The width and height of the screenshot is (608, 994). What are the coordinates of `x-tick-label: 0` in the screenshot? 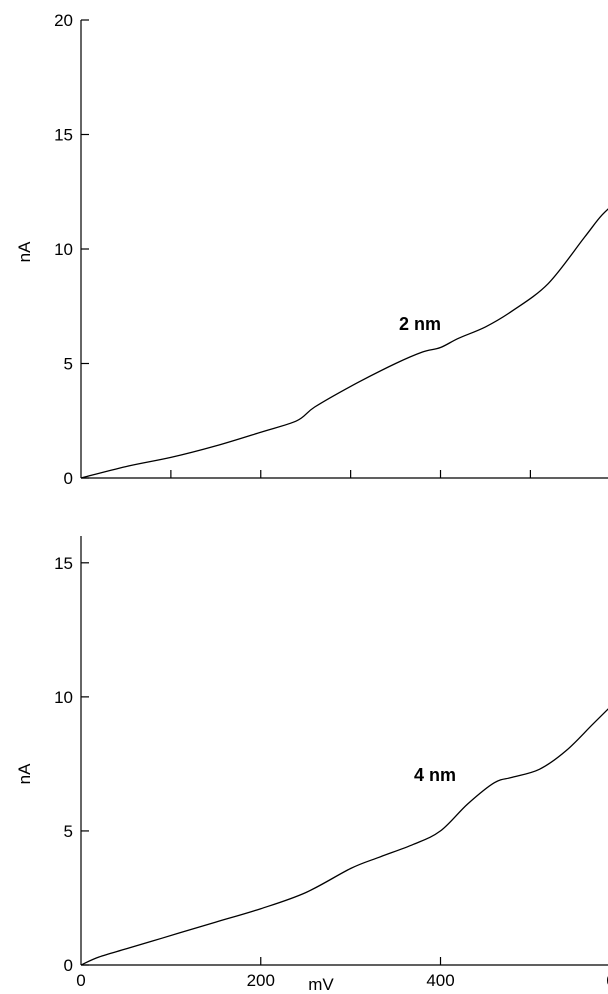 It's located at (80, 980).